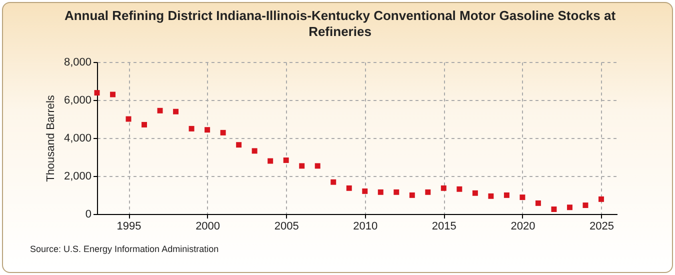 This screenshot has height=275, width=675. What do you see at coordinates (78, 100) in the screenshot?
I see `y-tick-label: 6,000` at bounding box center [78, 100].